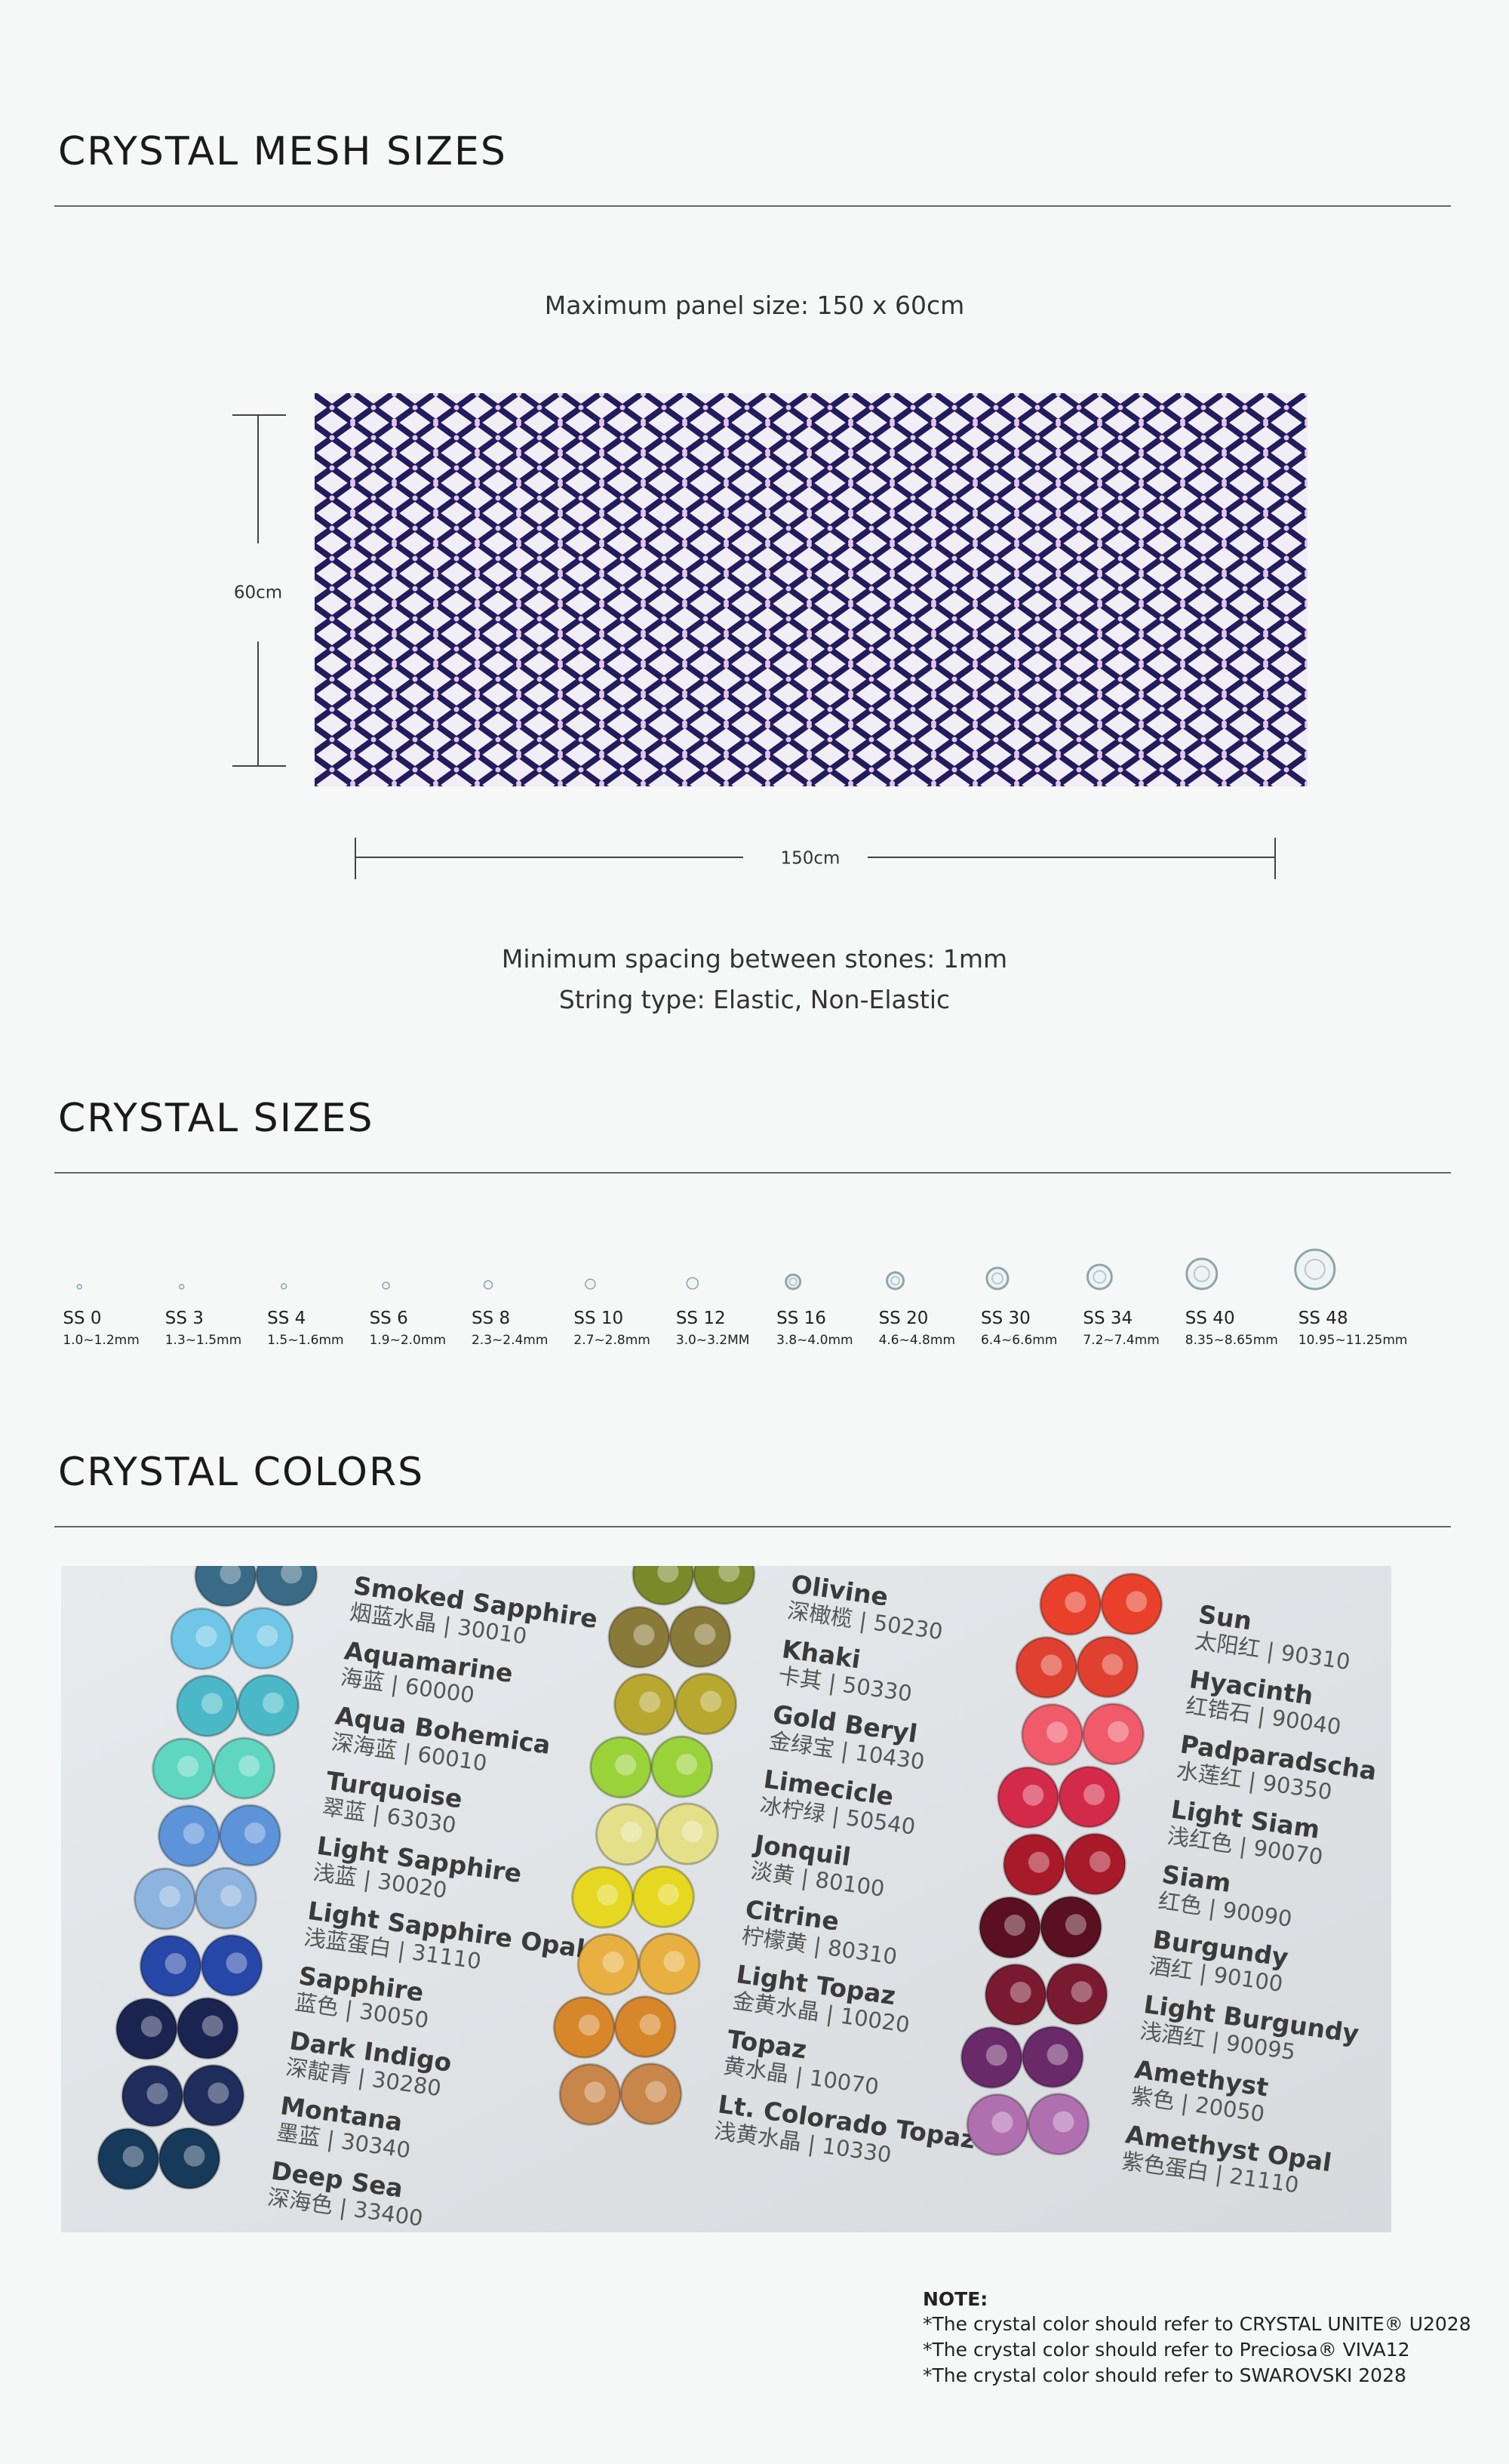 The height and width of the screenshot is (2464, 1509). I want to click on size-range: 1.3~1.5mm, so click(203, 1340).